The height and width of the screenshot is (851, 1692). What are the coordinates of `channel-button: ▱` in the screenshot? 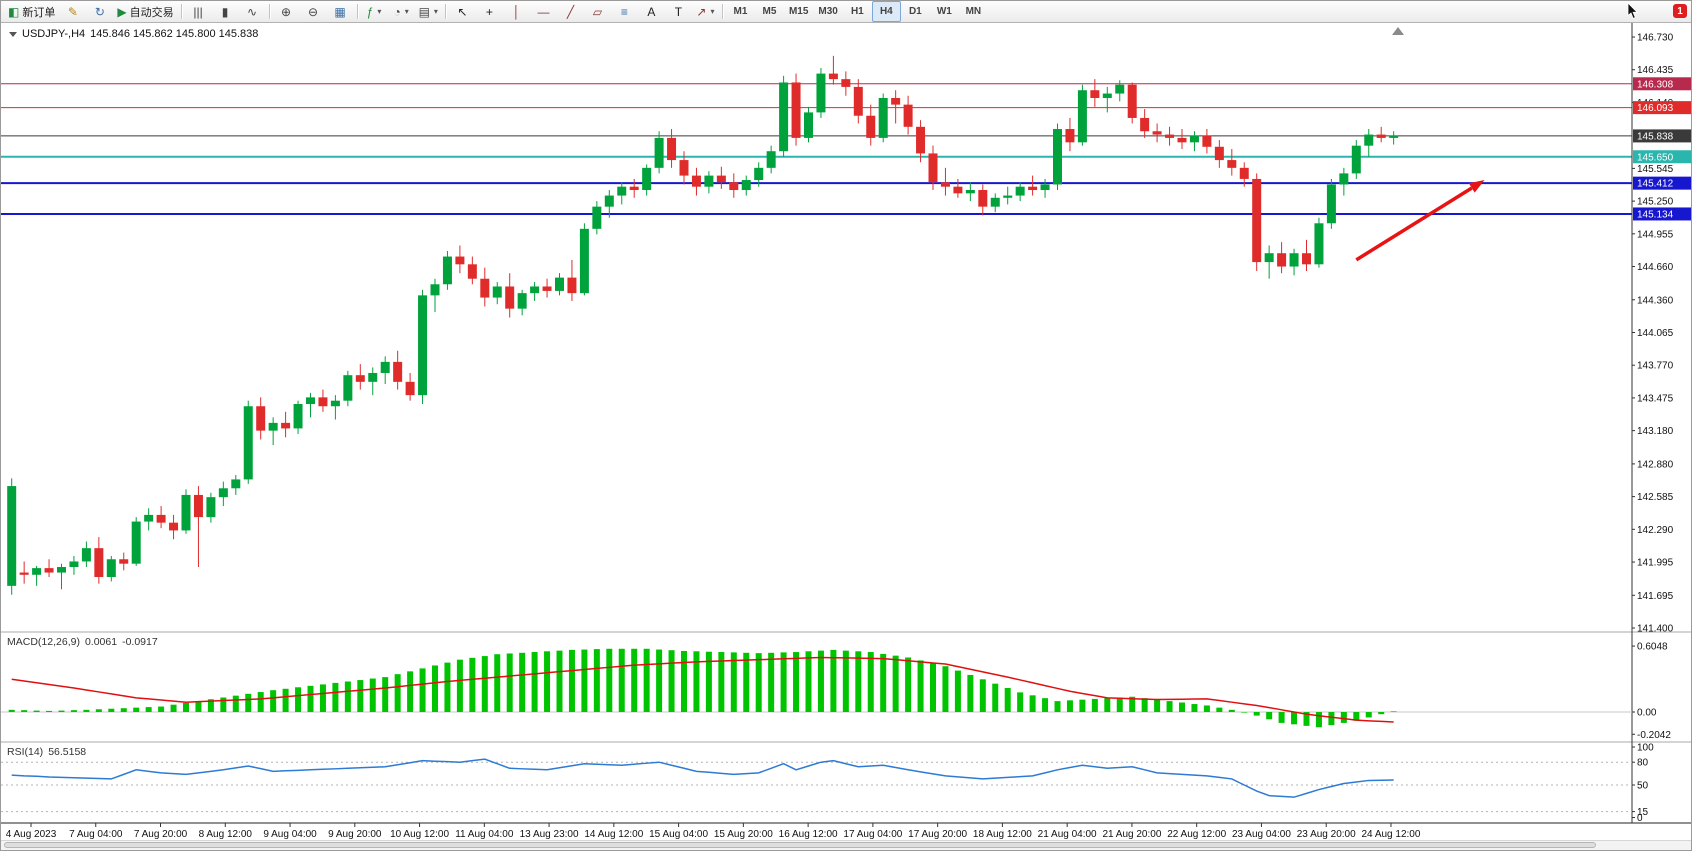 It's located at (597, 11).